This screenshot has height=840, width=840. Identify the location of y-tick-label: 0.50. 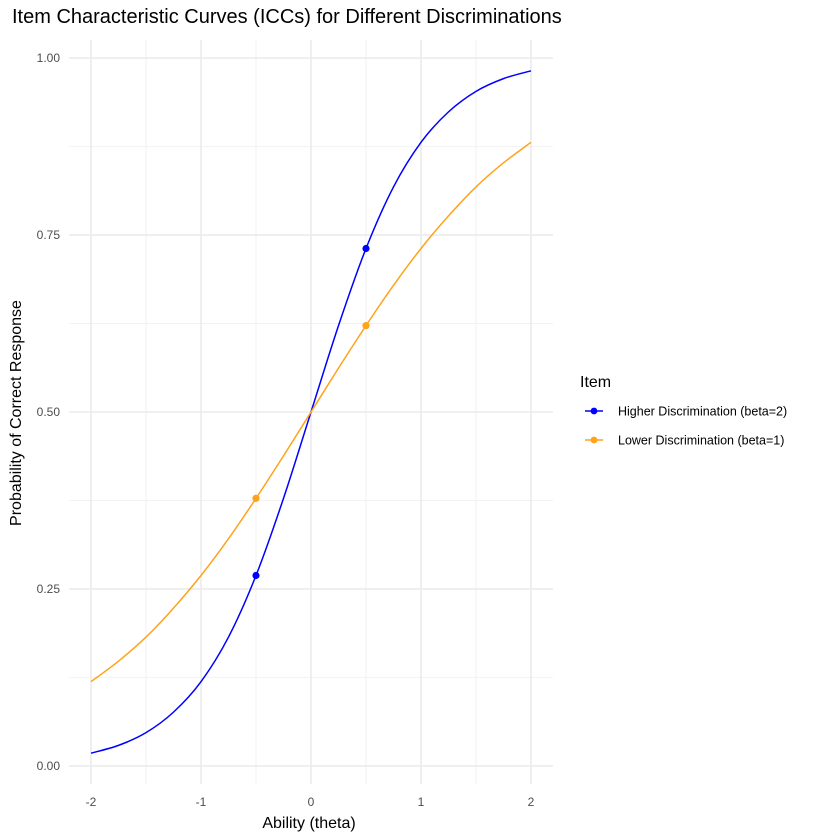
(49, 412).